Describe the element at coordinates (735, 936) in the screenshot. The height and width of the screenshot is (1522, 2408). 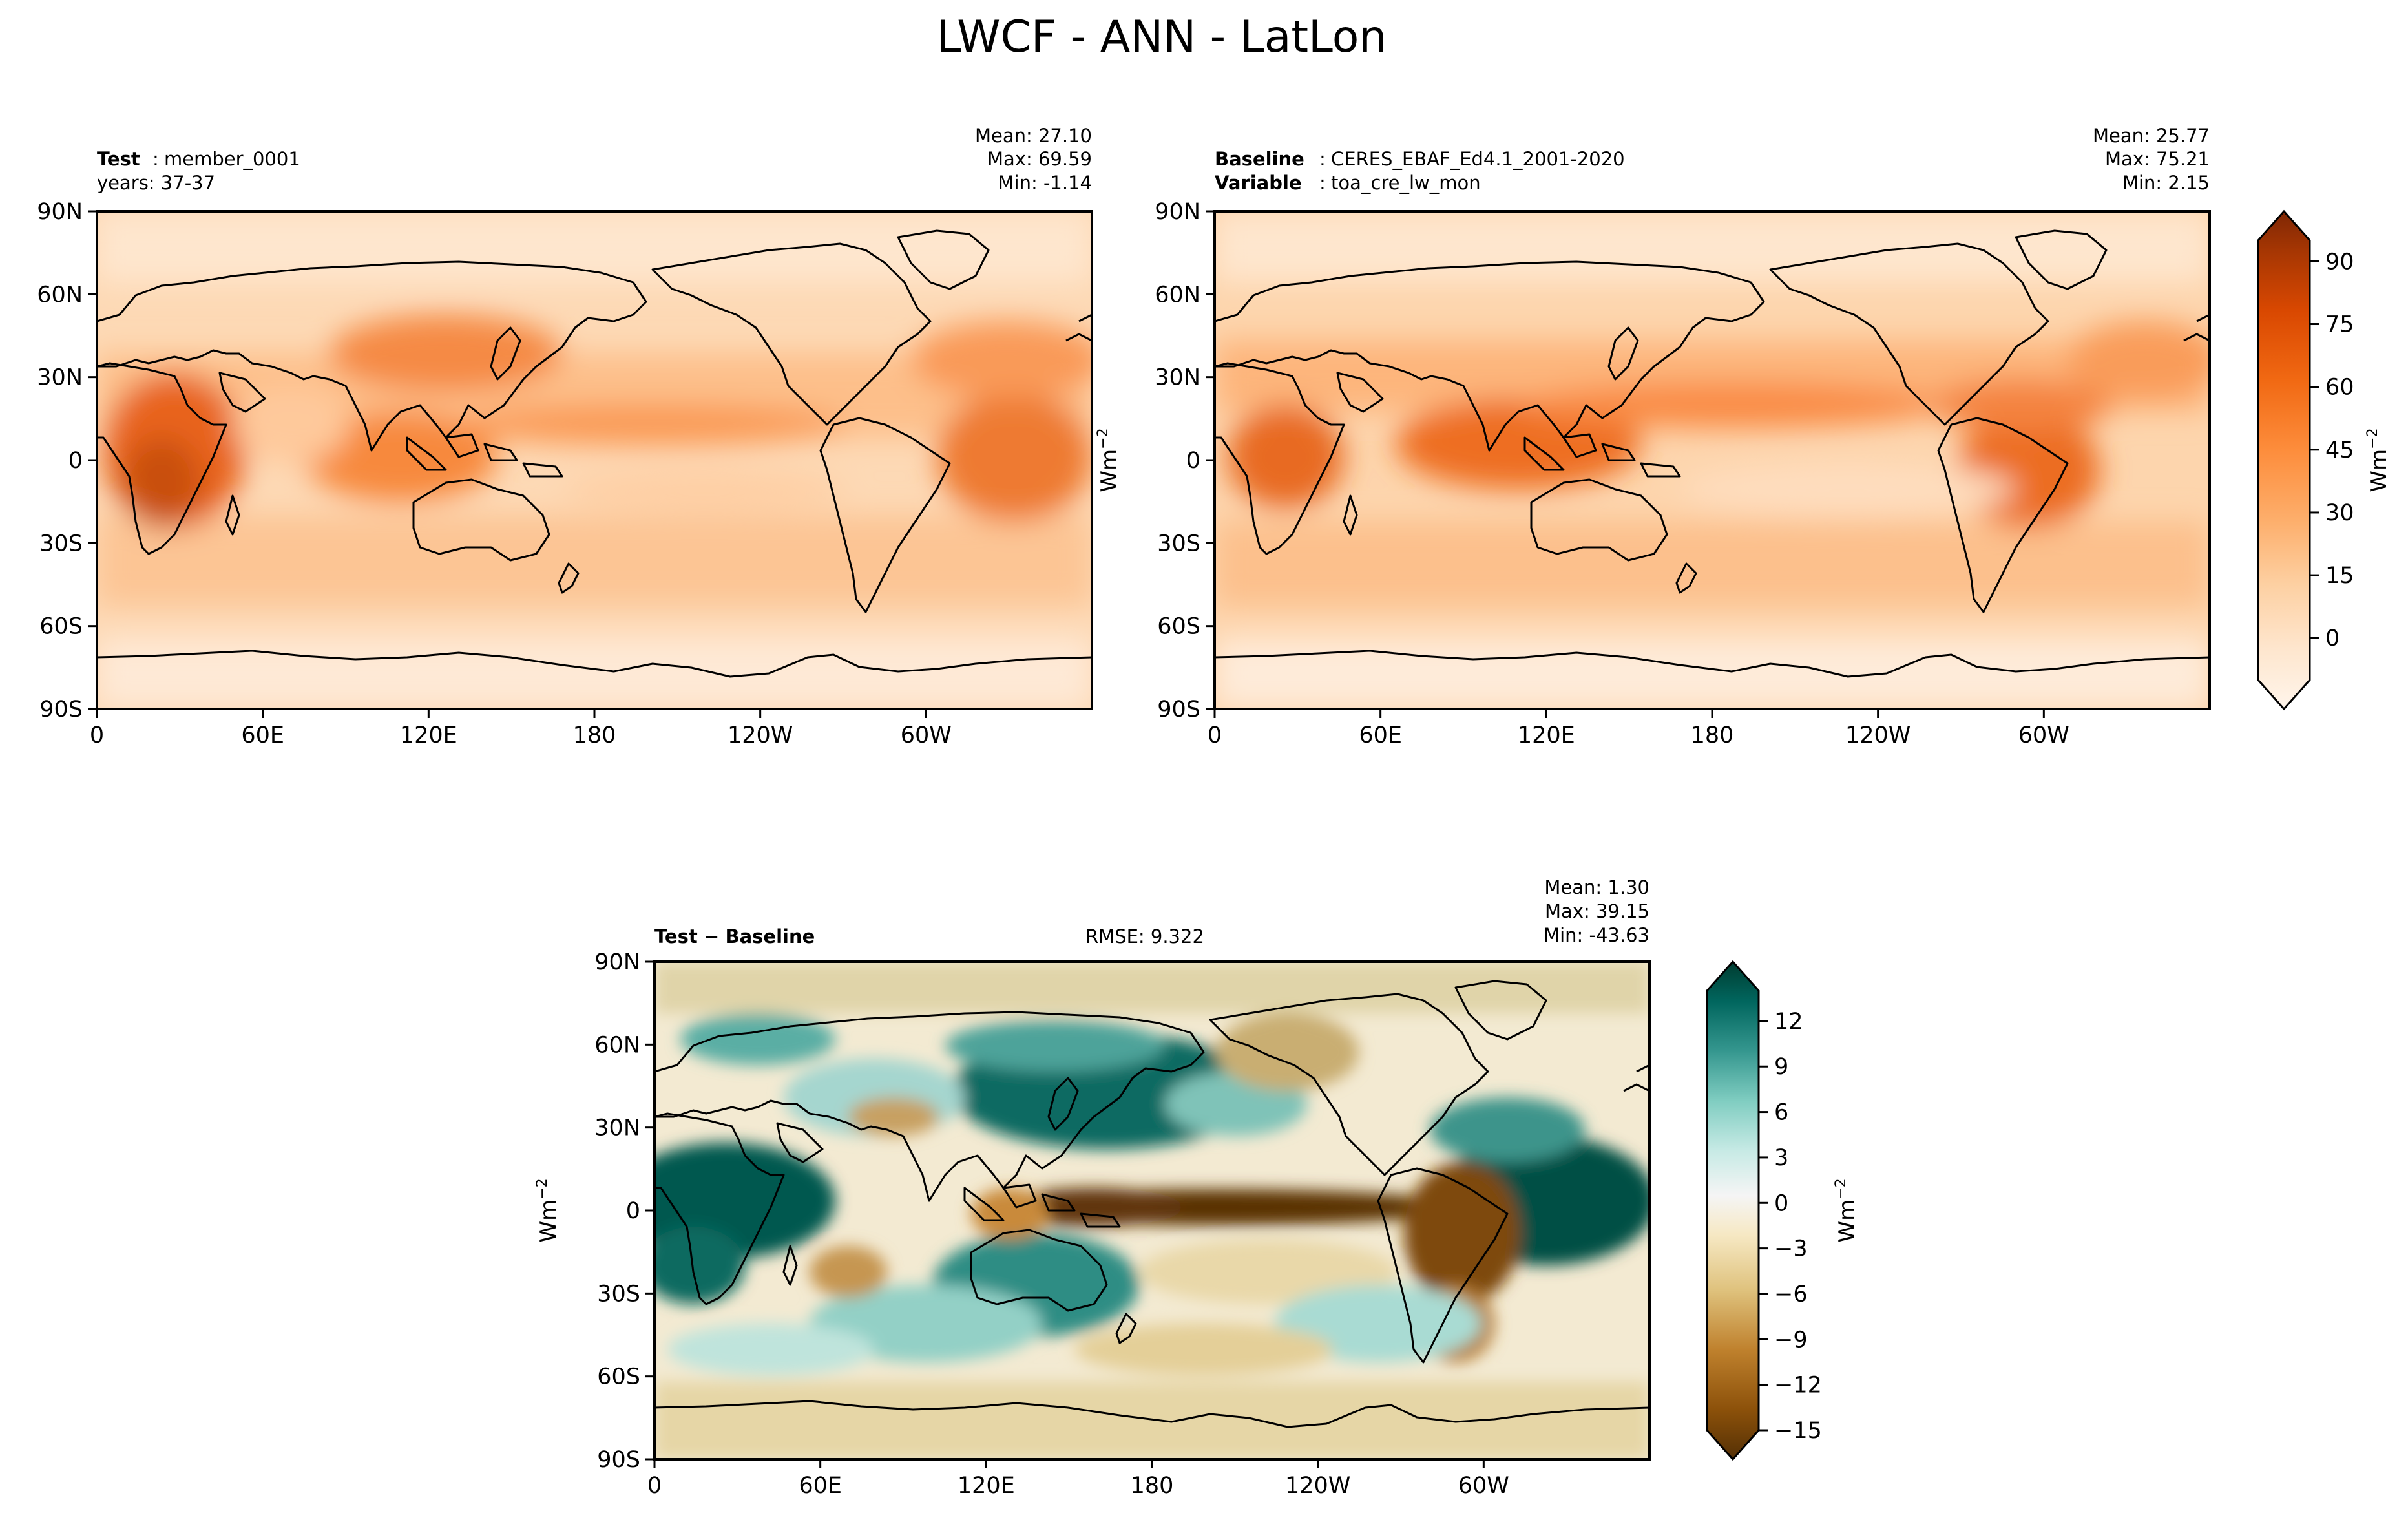
I see `difference-header: Test − Baseline` at that location.